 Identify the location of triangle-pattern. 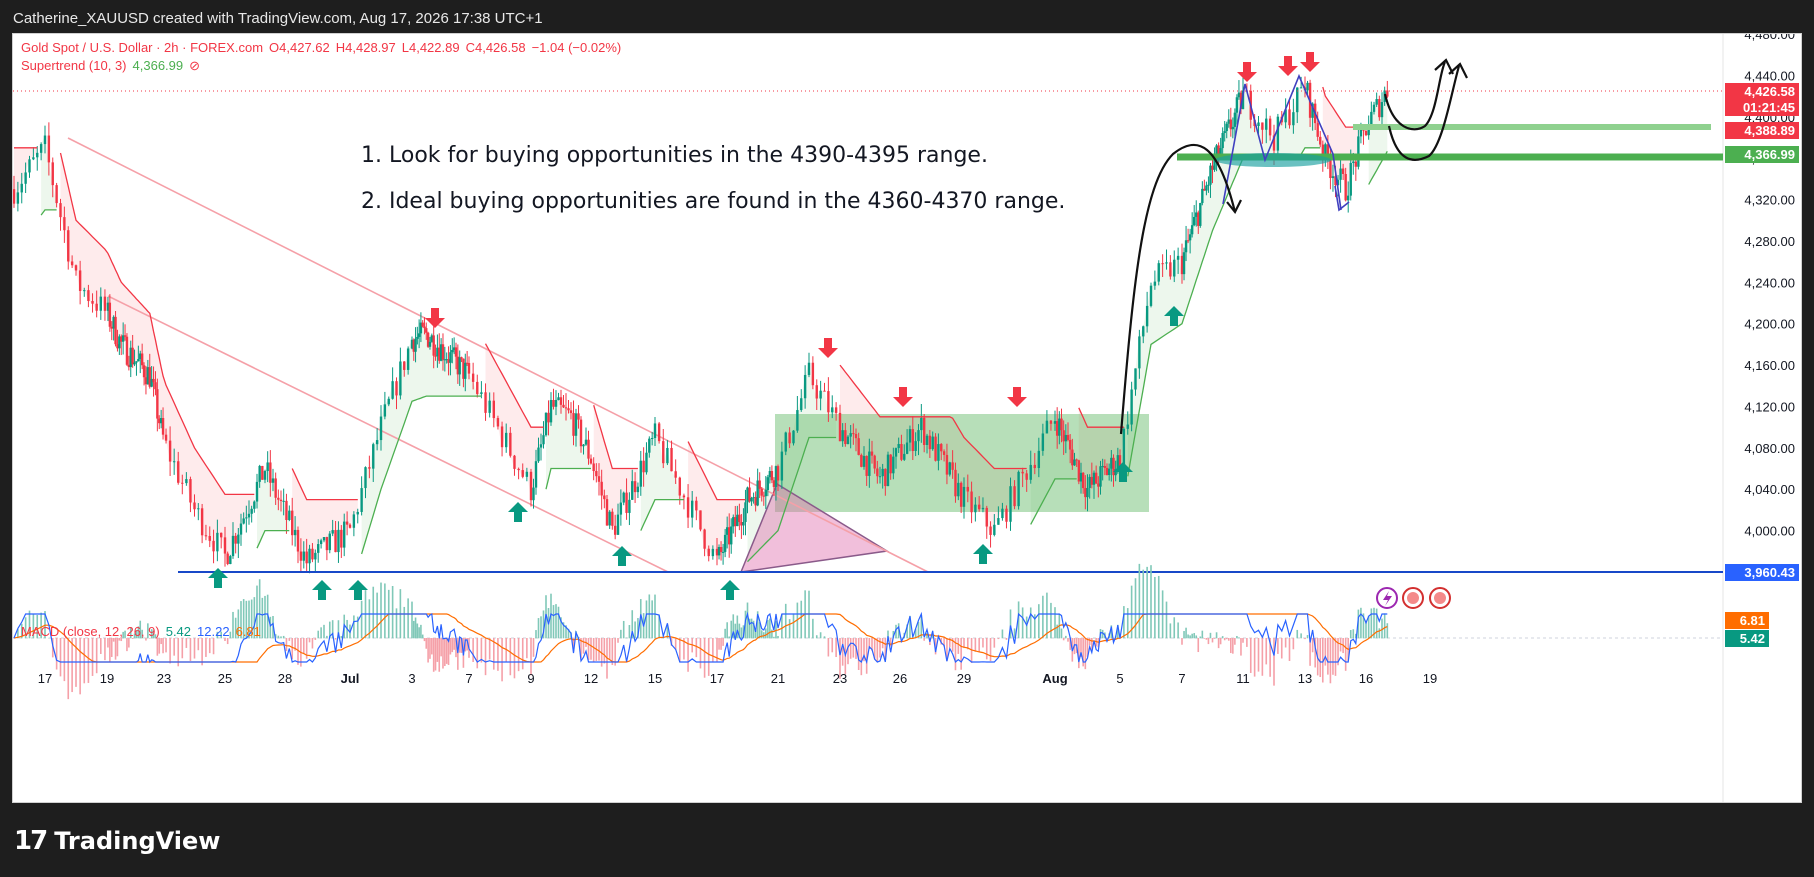
(814, 527).